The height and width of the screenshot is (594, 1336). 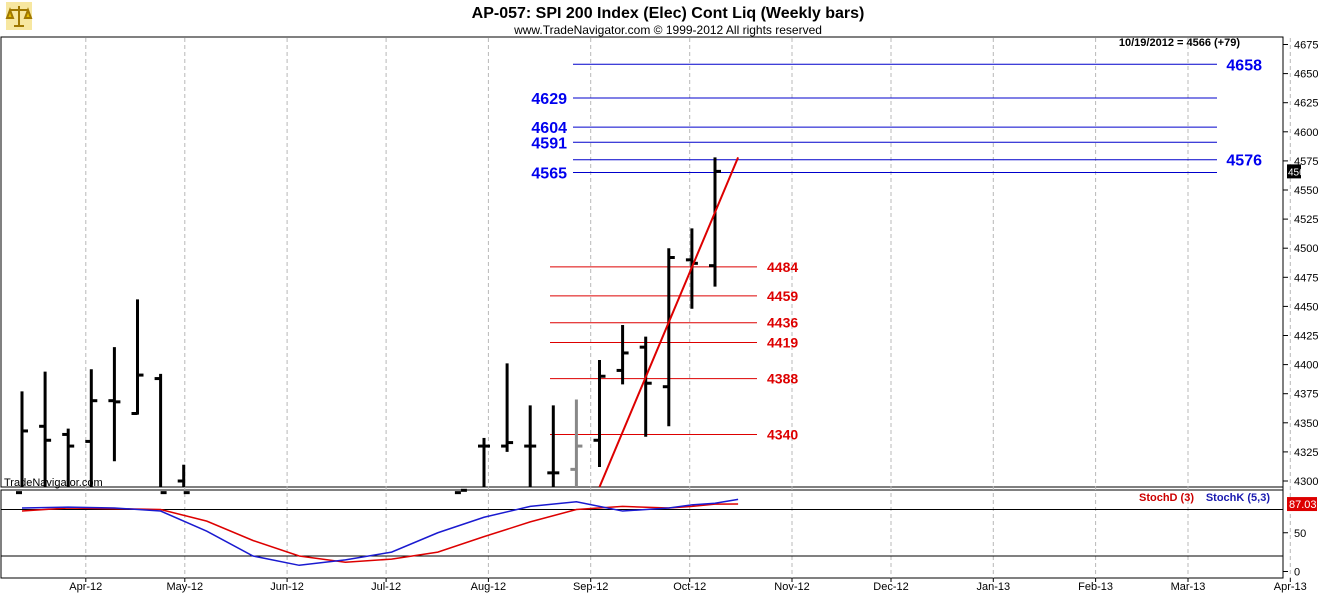 I want to click on x-tick-label: Feb-13, so click(x=1095, y=587).